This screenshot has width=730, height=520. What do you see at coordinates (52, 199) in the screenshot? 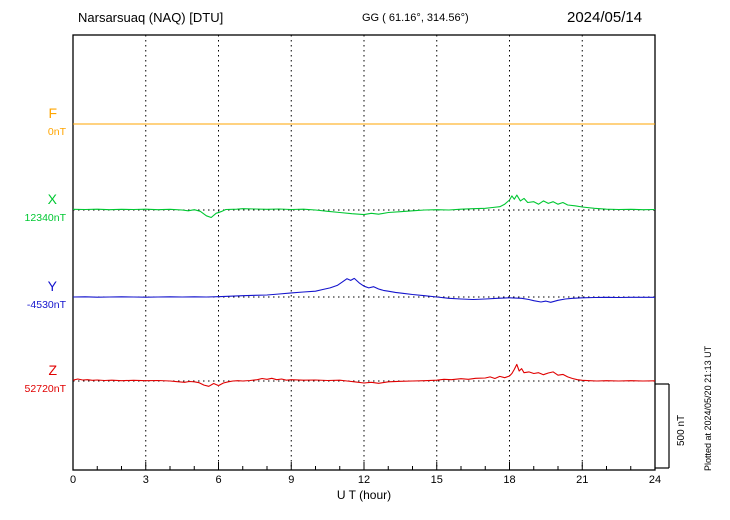
I see `component-label-X: X` at bounding box center [52, 199].